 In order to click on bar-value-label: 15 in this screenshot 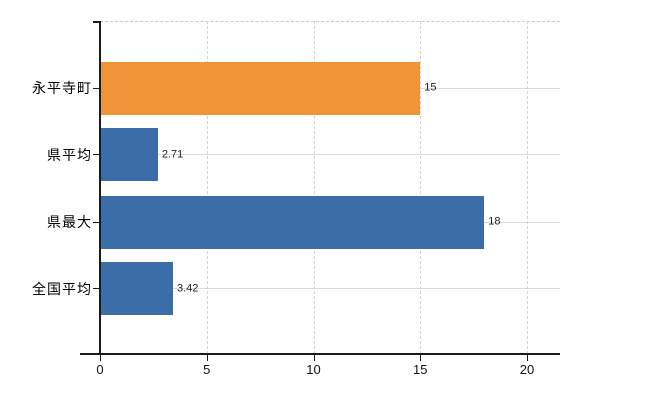, I will do `click(430, 87)`.